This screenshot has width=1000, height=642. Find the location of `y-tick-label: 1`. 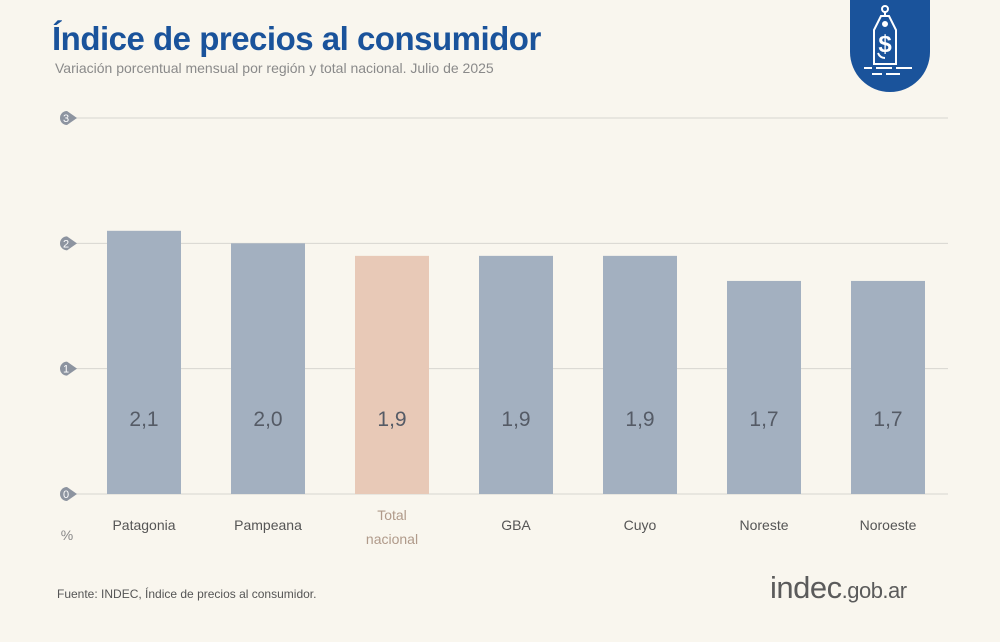

y-tick-label: 1 is located at coordinates (66, 370).